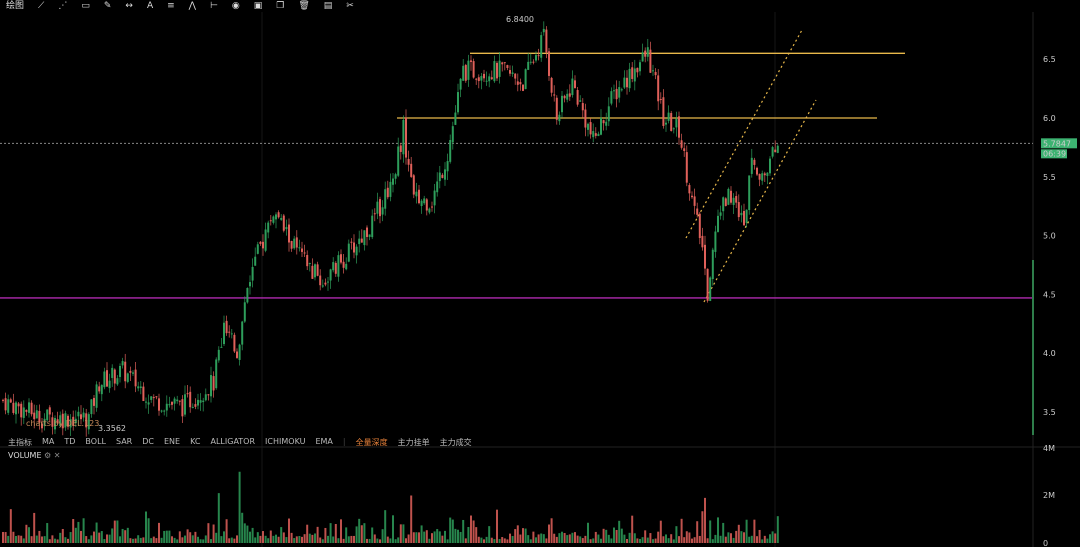 This screenshot has height=547, width=1080. I want to click on settings-icon: ⚙, so click(48, 455).